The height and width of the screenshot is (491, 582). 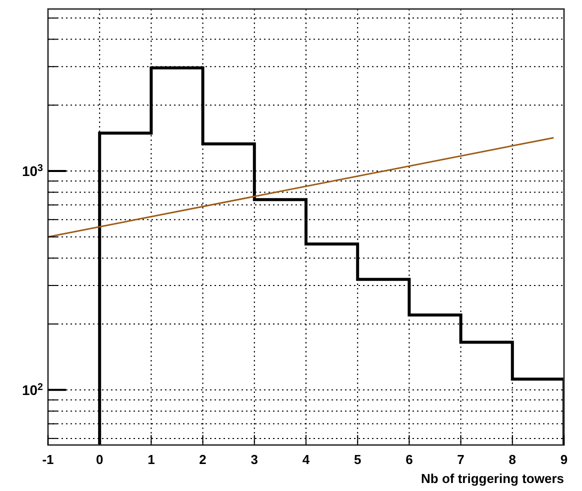 I want to click on x-tick-label: 5, so click(x=358, y=459).